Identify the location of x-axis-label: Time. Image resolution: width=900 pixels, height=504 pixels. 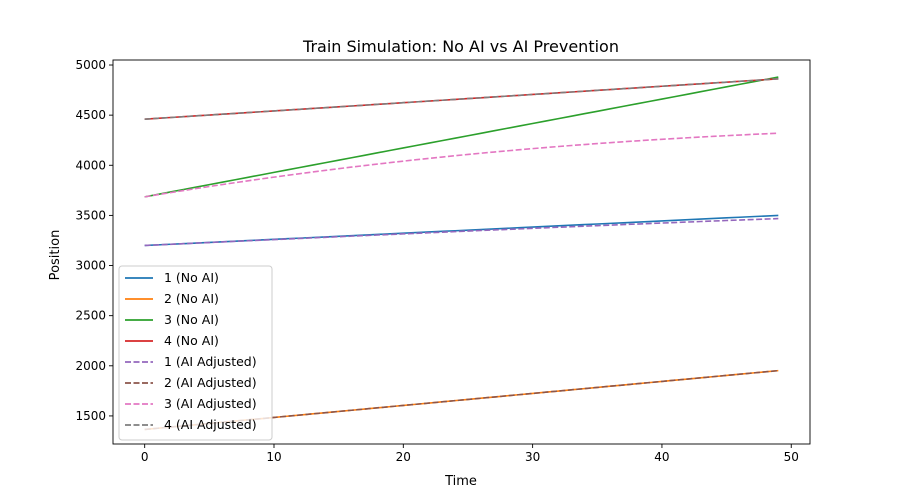
(460, 481).